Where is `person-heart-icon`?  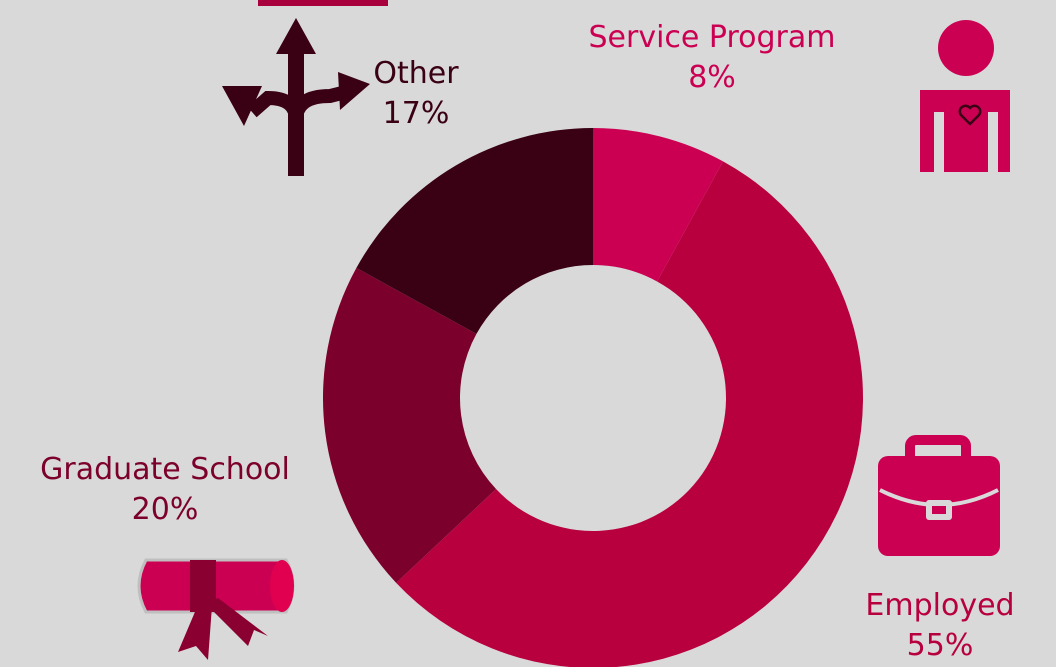
person-heart-icon is located at coordinates (965, 96).